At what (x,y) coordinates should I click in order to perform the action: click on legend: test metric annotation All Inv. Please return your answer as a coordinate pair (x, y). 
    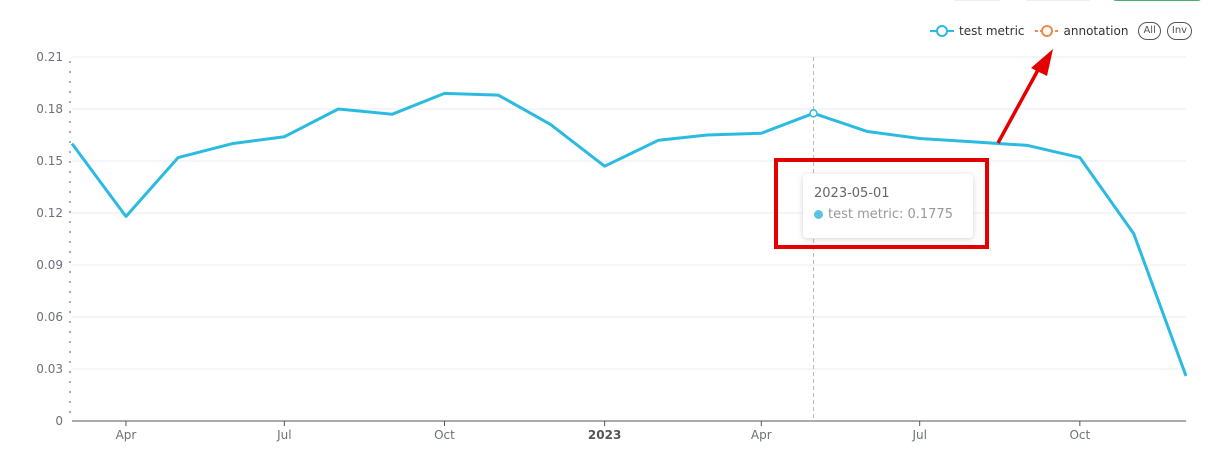
    Looking at the image, I should click on (1064, 31).